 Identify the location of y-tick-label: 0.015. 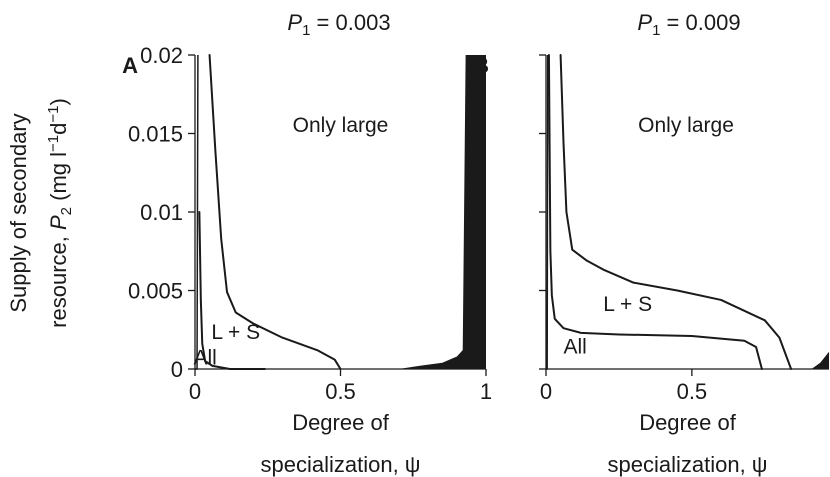
(155, 134).